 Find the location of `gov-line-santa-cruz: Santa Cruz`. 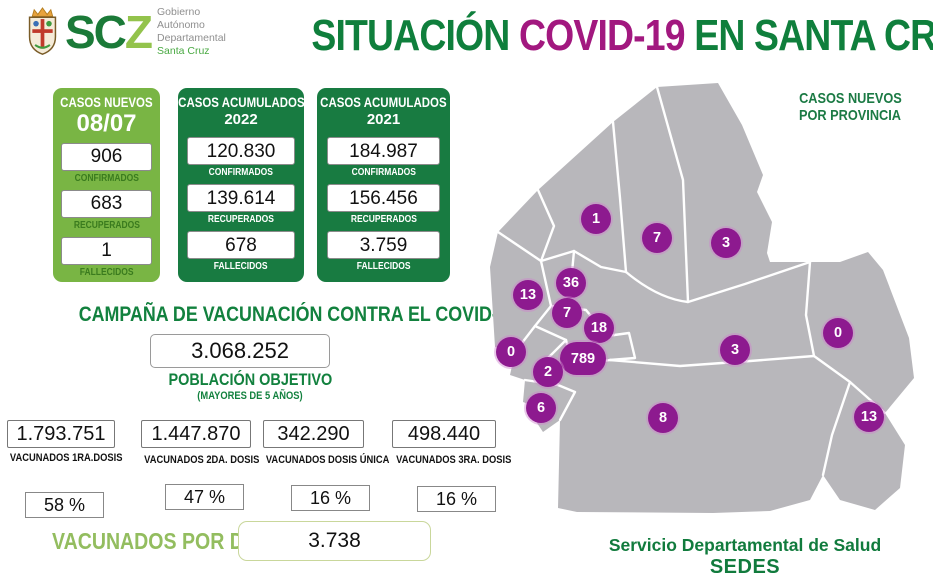

gov-line-santa-cruz: Santa Cruz is located at coordinates (183, 50).